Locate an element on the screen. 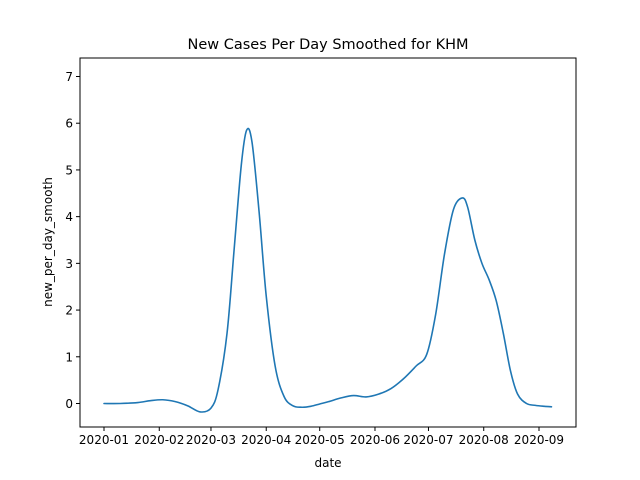 The height and width of the screenshot is (480, 640). y-axis: 0 1 2 3 4 5 6 7 is located at coordinates (72, 240).